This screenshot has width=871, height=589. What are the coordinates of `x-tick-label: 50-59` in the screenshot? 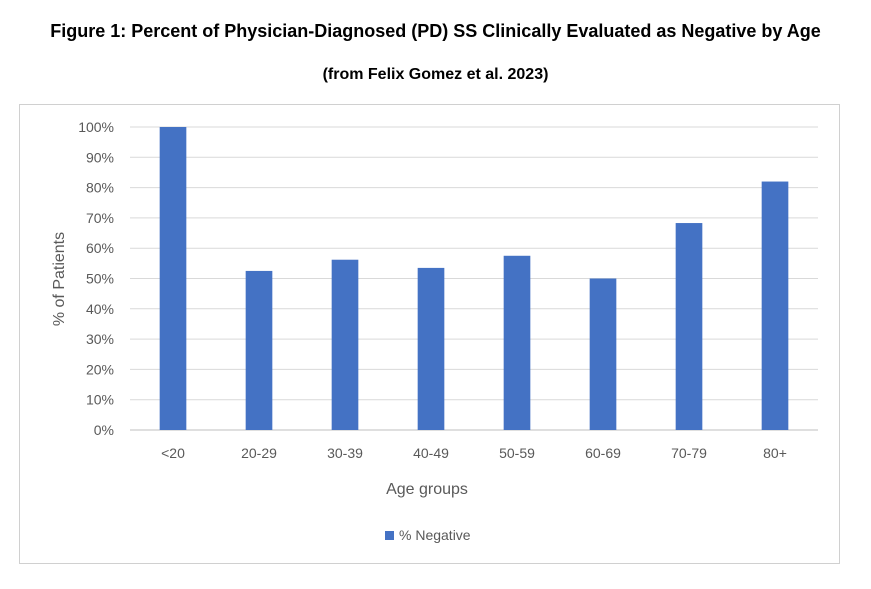 It's located at (517, 453).